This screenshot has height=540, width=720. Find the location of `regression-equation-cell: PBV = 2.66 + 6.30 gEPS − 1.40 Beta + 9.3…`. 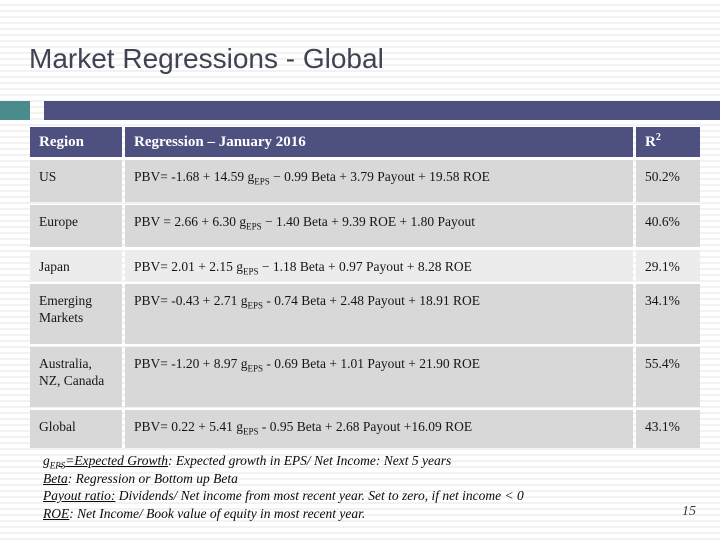

regression-equation-cell: PBV = 2.66 + 6.30 gEPS − 1.40 Beta + 9.3… is located at coordinates (379, 226).